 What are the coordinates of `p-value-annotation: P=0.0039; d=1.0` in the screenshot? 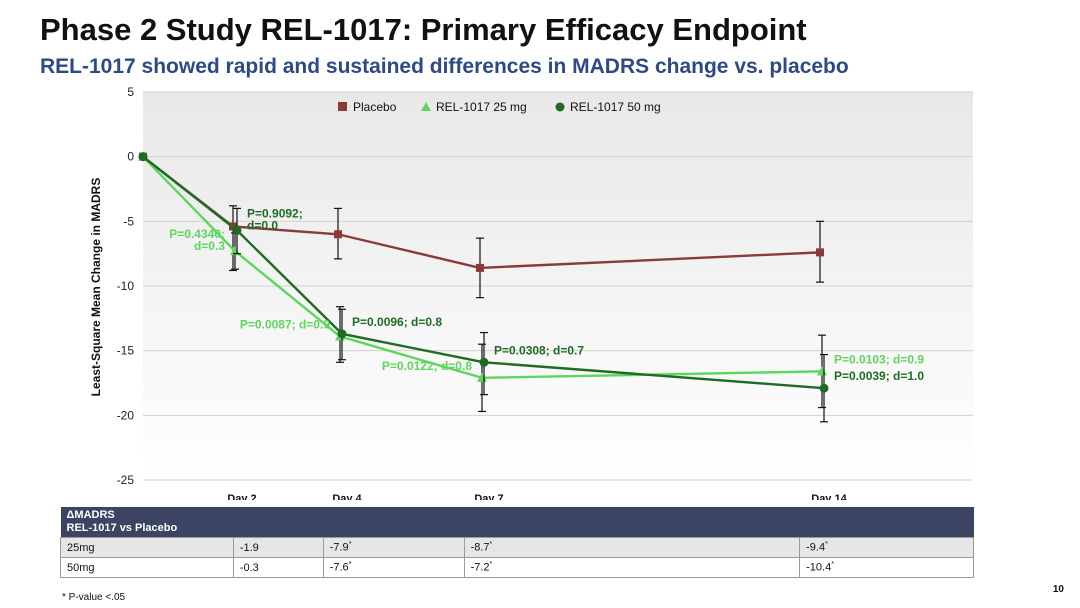 It's located at (879, 376).